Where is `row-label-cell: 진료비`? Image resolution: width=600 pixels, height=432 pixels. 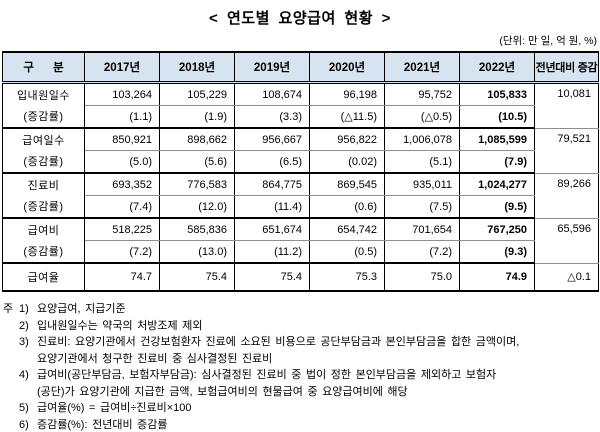 row-label-cell: 진료비 is located at coordinates (43, 184).